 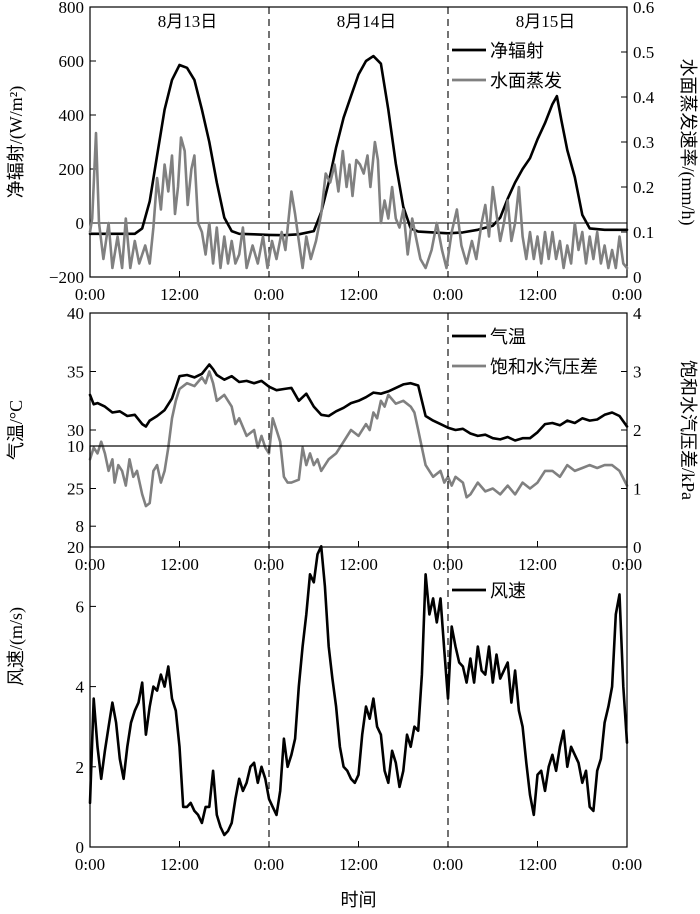 I want to click on y-right-tick-label: 0.5, so click(x=643, y=52).